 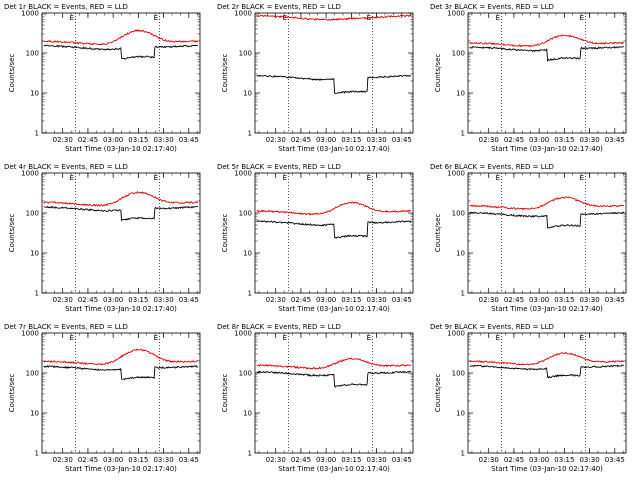 I want to click on plot-title: Det 9r BLACK = Events, RED = LLD, so click(x=492, y=327).